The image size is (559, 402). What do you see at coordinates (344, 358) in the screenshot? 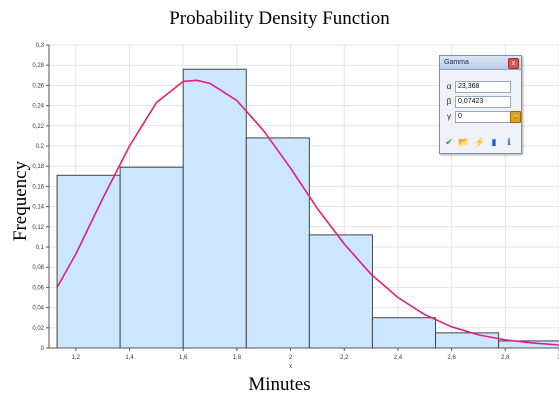
I see `x-tick-label: 2,2` at bounding box center [344, 358].